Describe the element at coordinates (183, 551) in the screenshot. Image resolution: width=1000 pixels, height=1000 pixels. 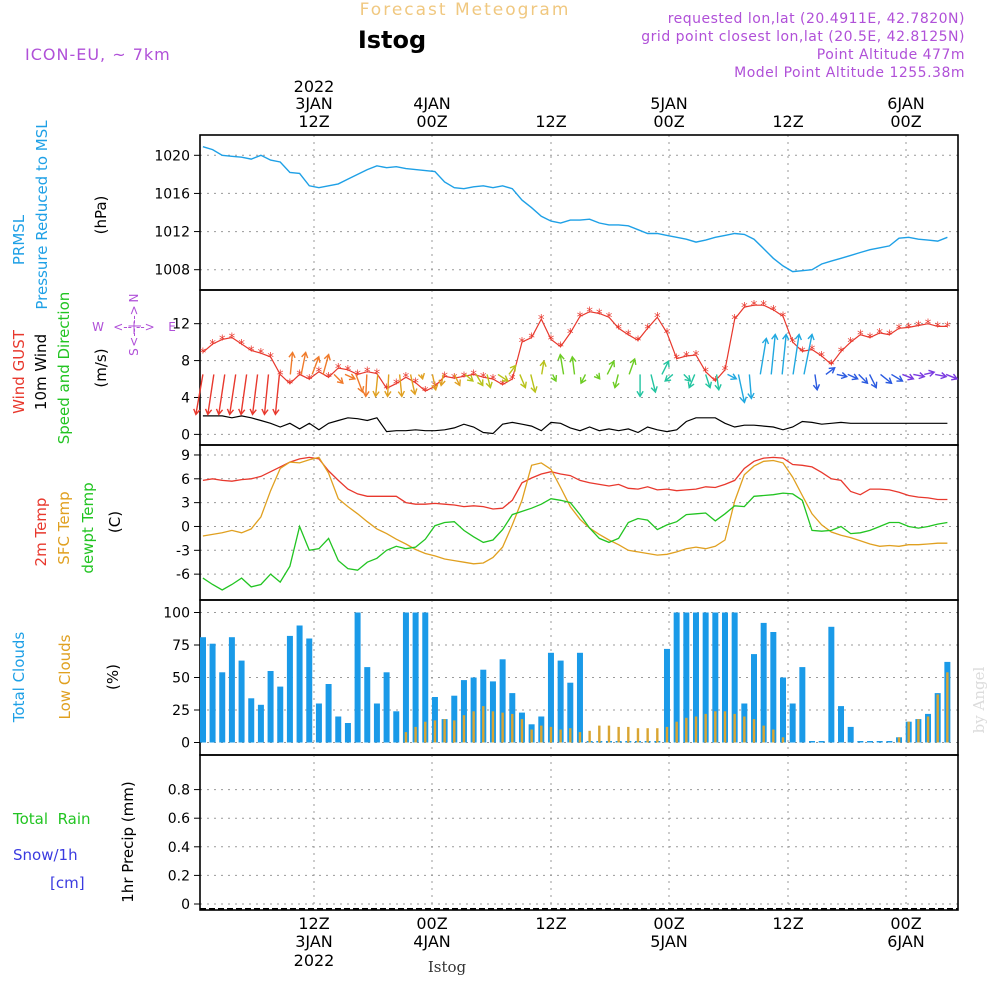
I see `y-tick-label: -3` at that location.